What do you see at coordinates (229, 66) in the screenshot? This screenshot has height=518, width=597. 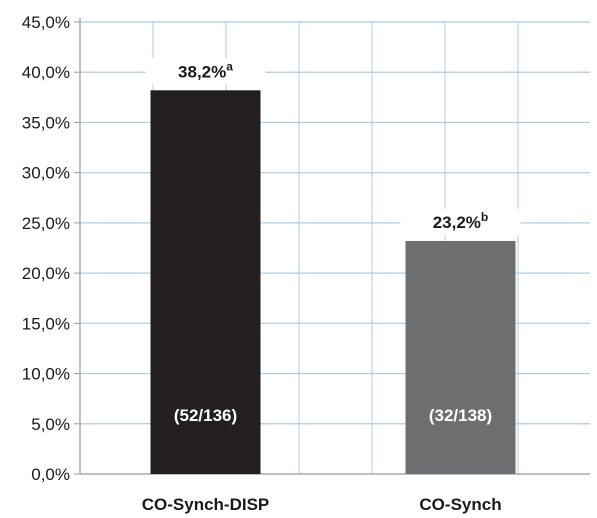 I see `value-label-superscript: a` at bounding box center [229, 66].